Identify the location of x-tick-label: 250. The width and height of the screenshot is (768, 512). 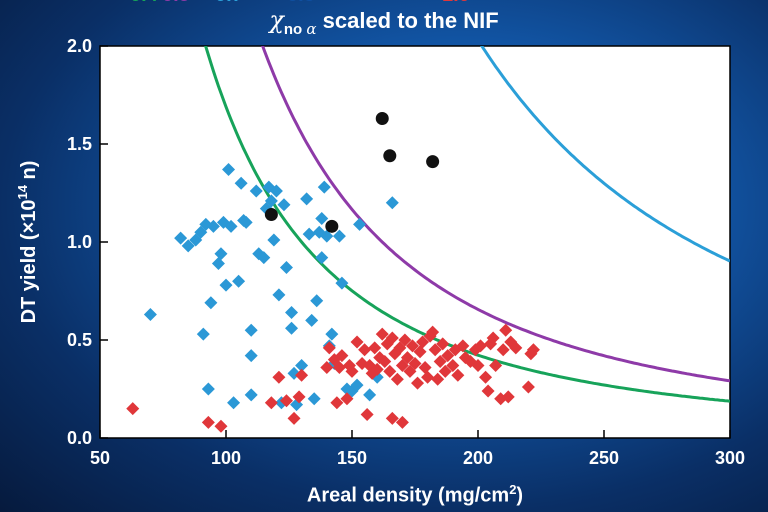
(604, 458).